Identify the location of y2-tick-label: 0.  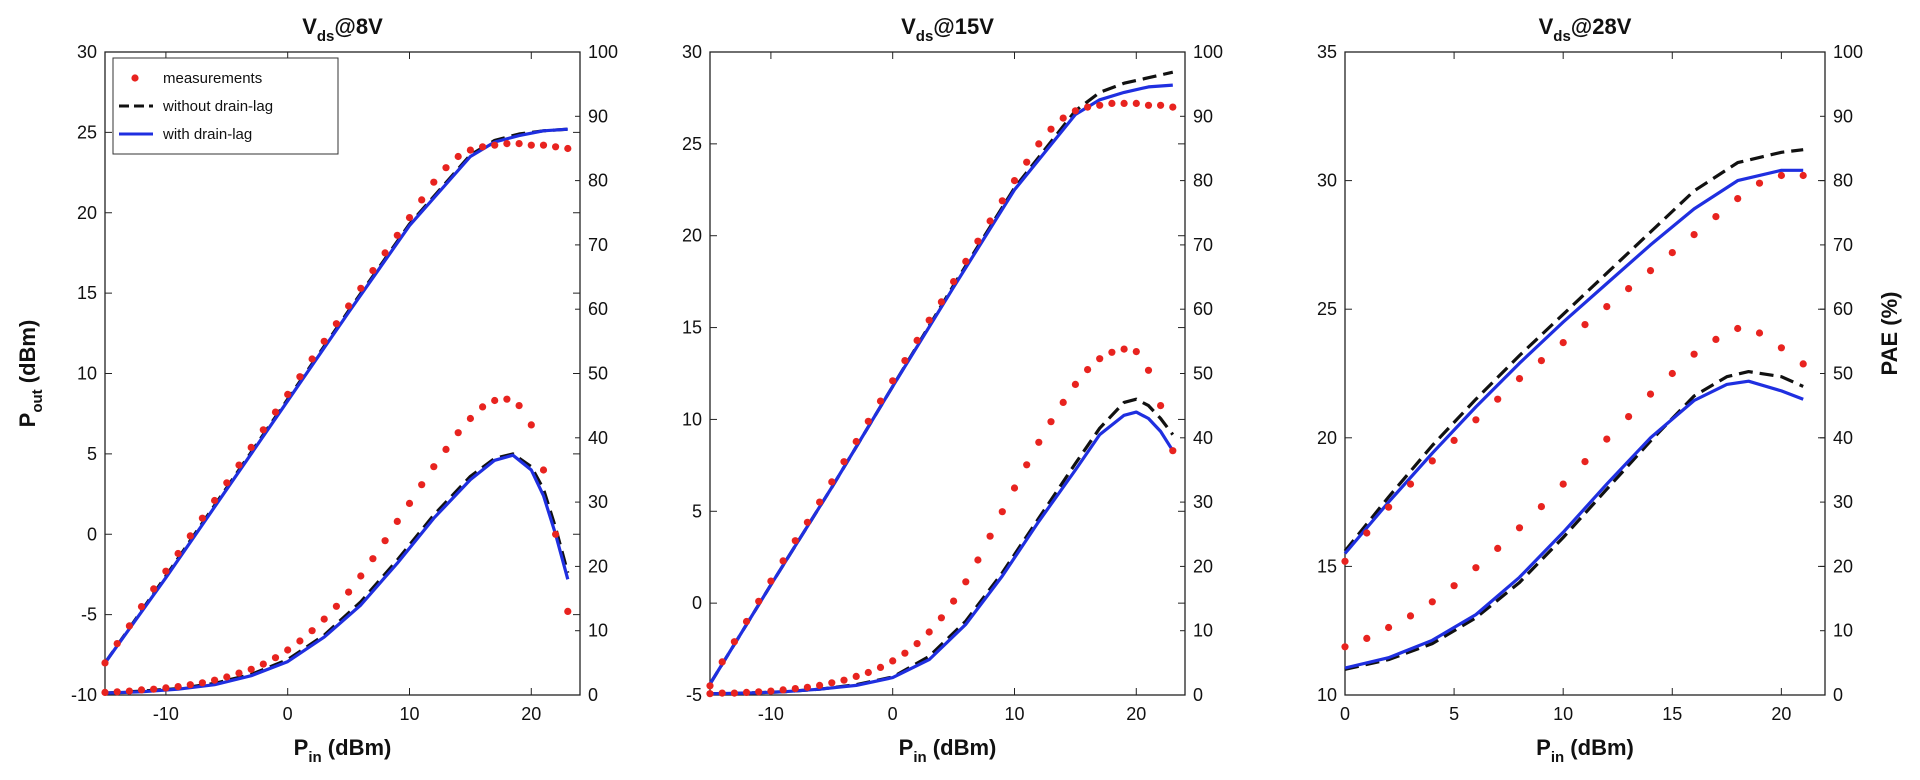
(1198, 695).